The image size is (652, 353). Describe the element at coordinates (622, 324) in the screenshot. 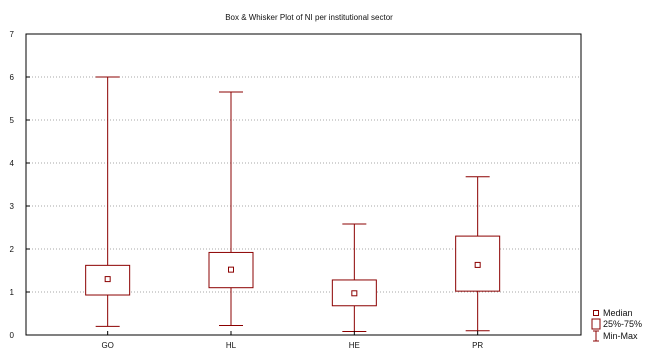

I see `legend-label-1: 25%-75%` at that location.